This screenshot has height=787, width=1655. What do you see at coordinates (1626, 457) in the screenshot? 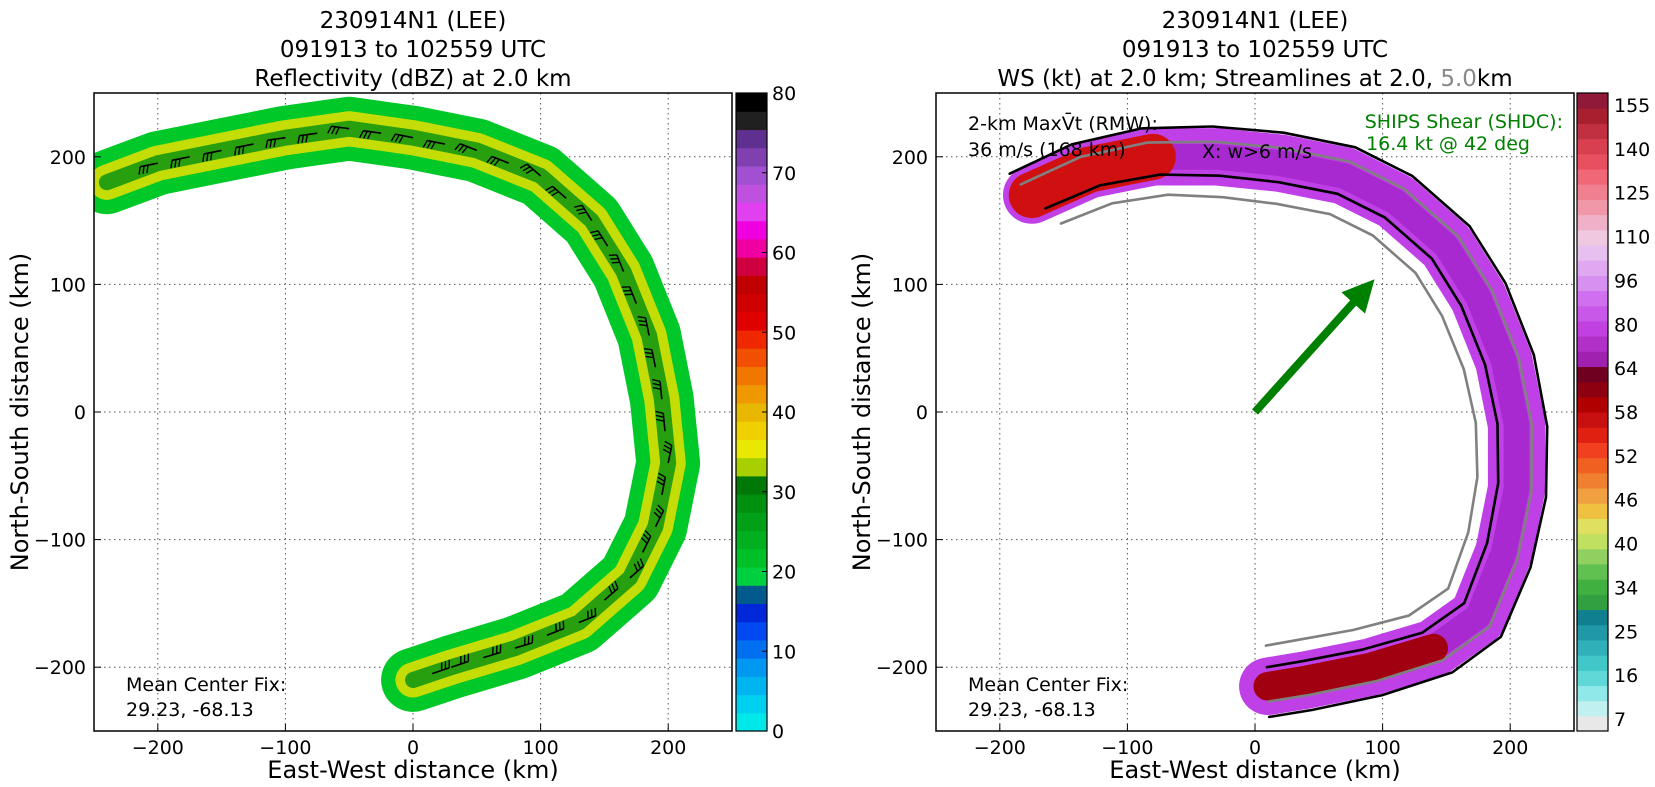
I see `colorbar-tick-label: 52` at bounding box center [1626, 457].